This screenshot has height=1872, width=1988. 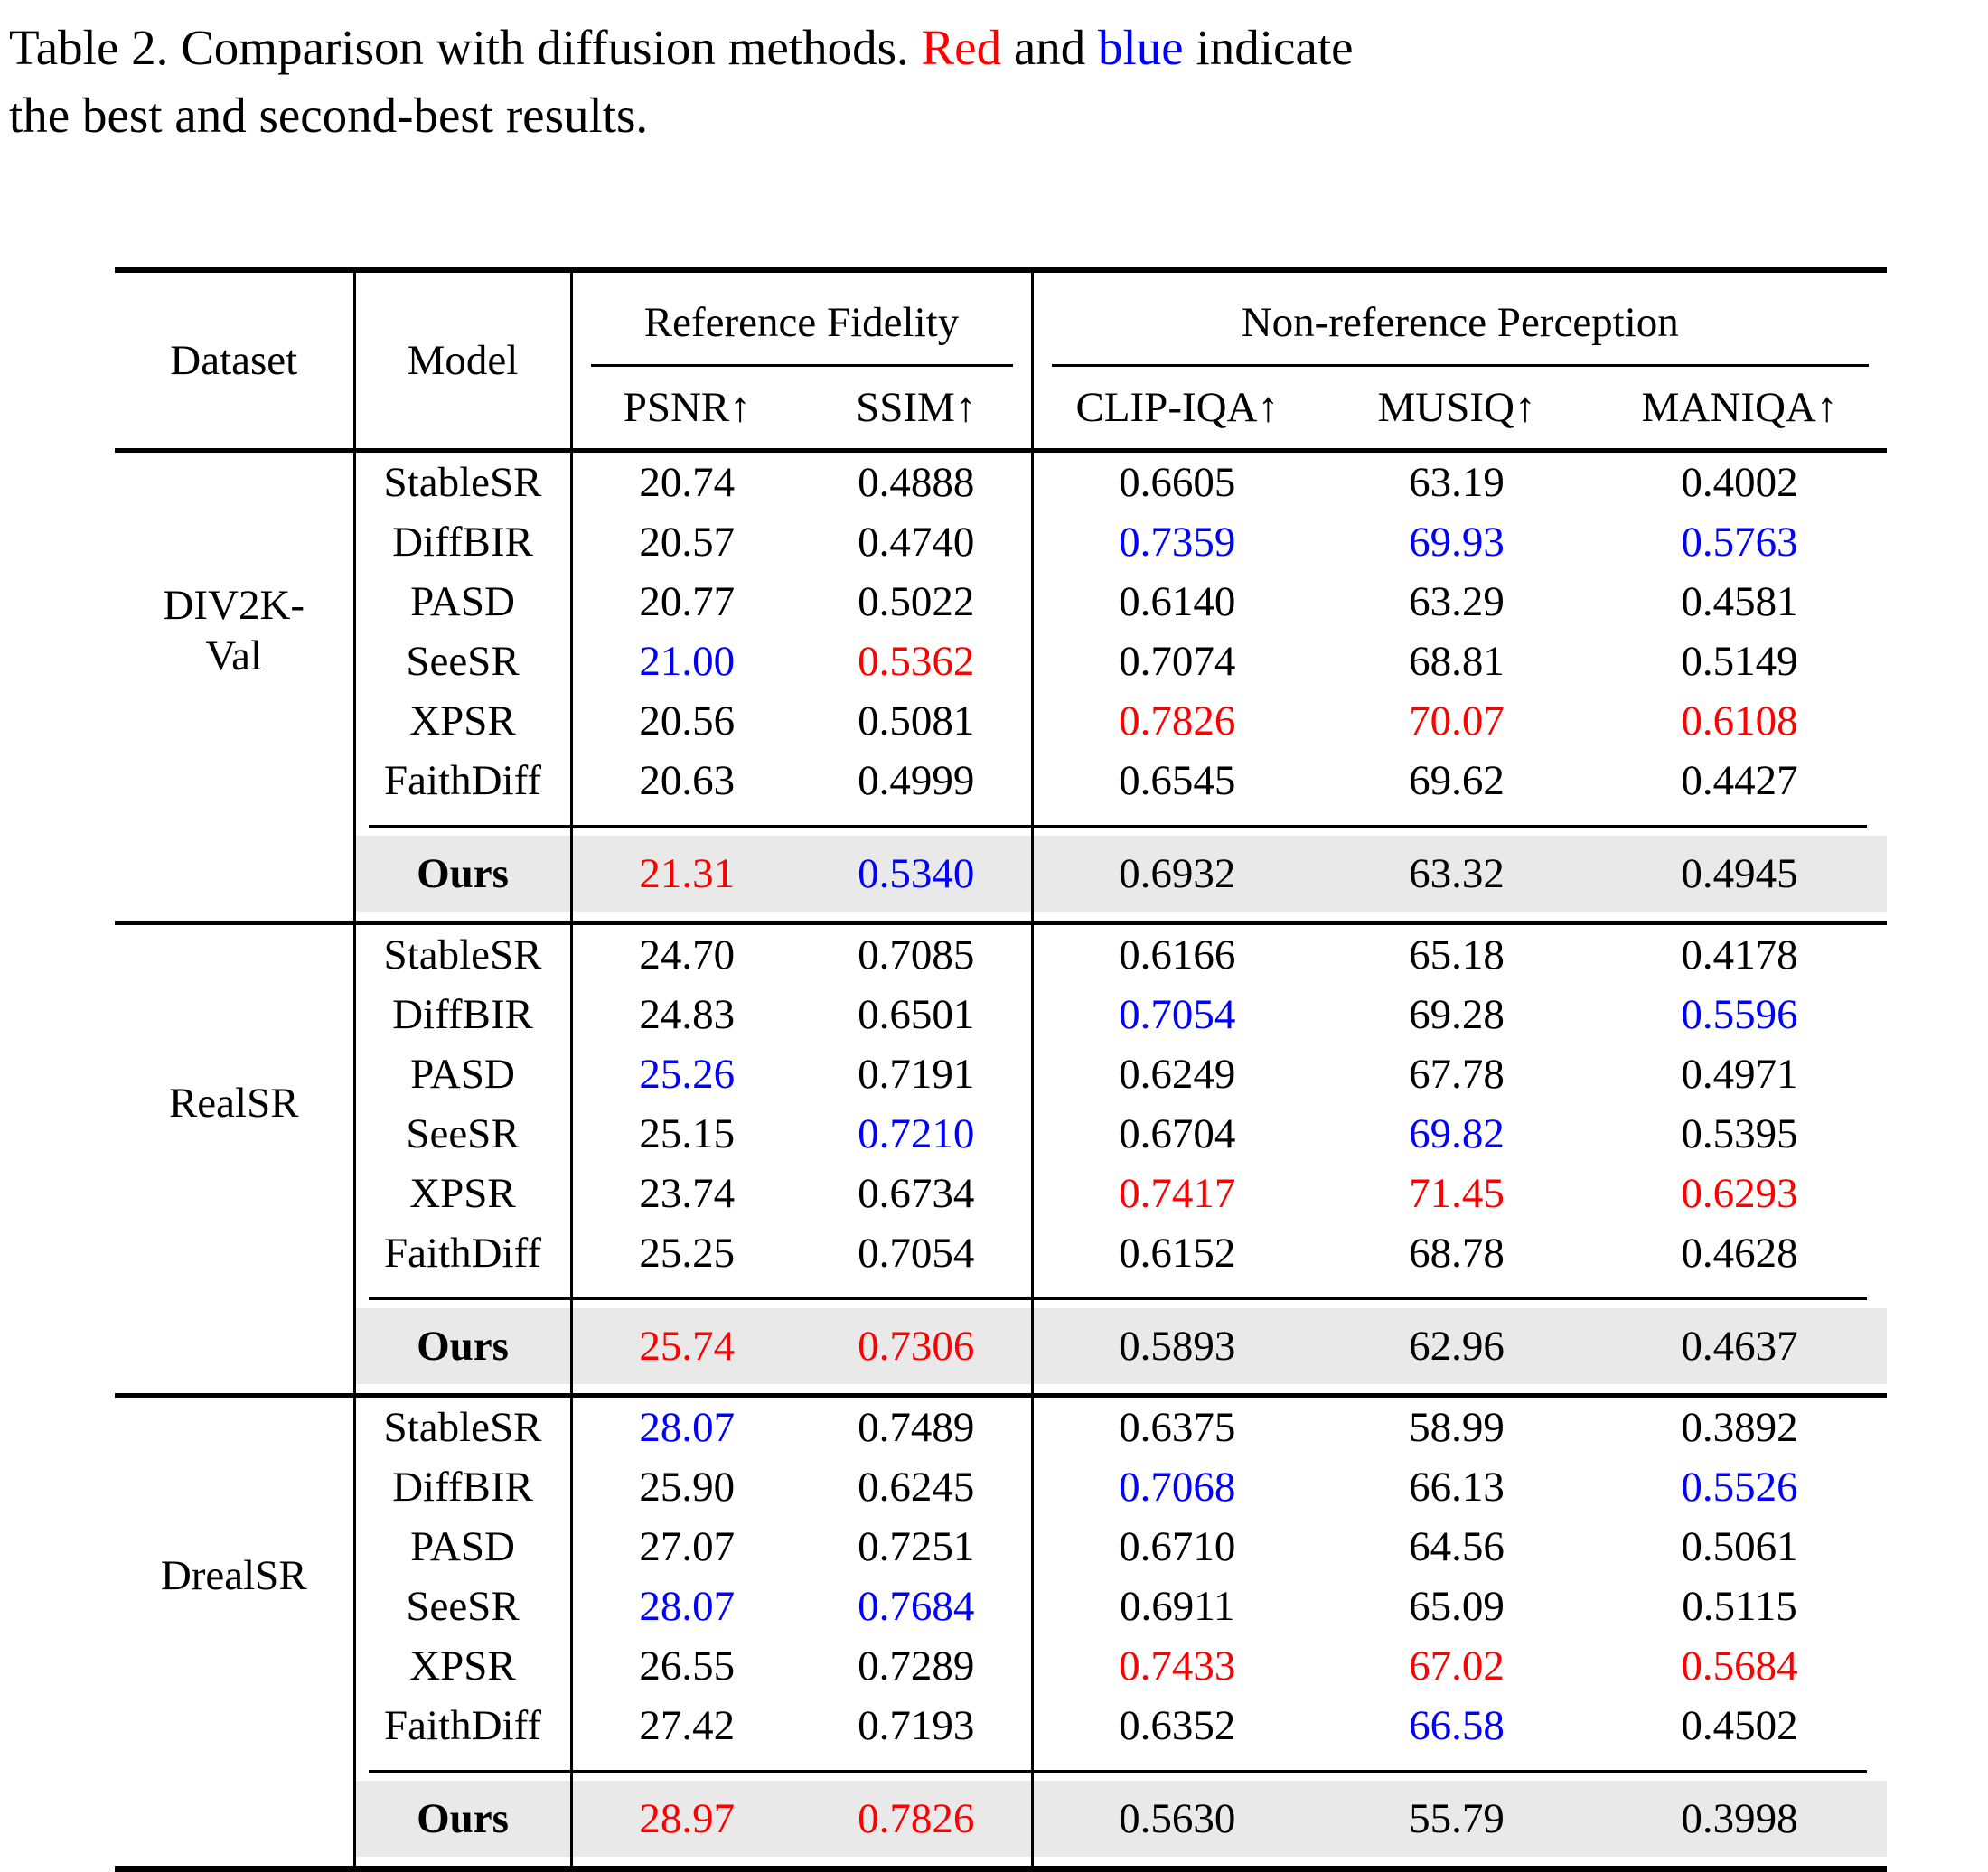 What do you see at coordinates (1457, 1546) in the screenshot?
I see `musiq-value: 64.56` at bounding box center [1457, 1546].